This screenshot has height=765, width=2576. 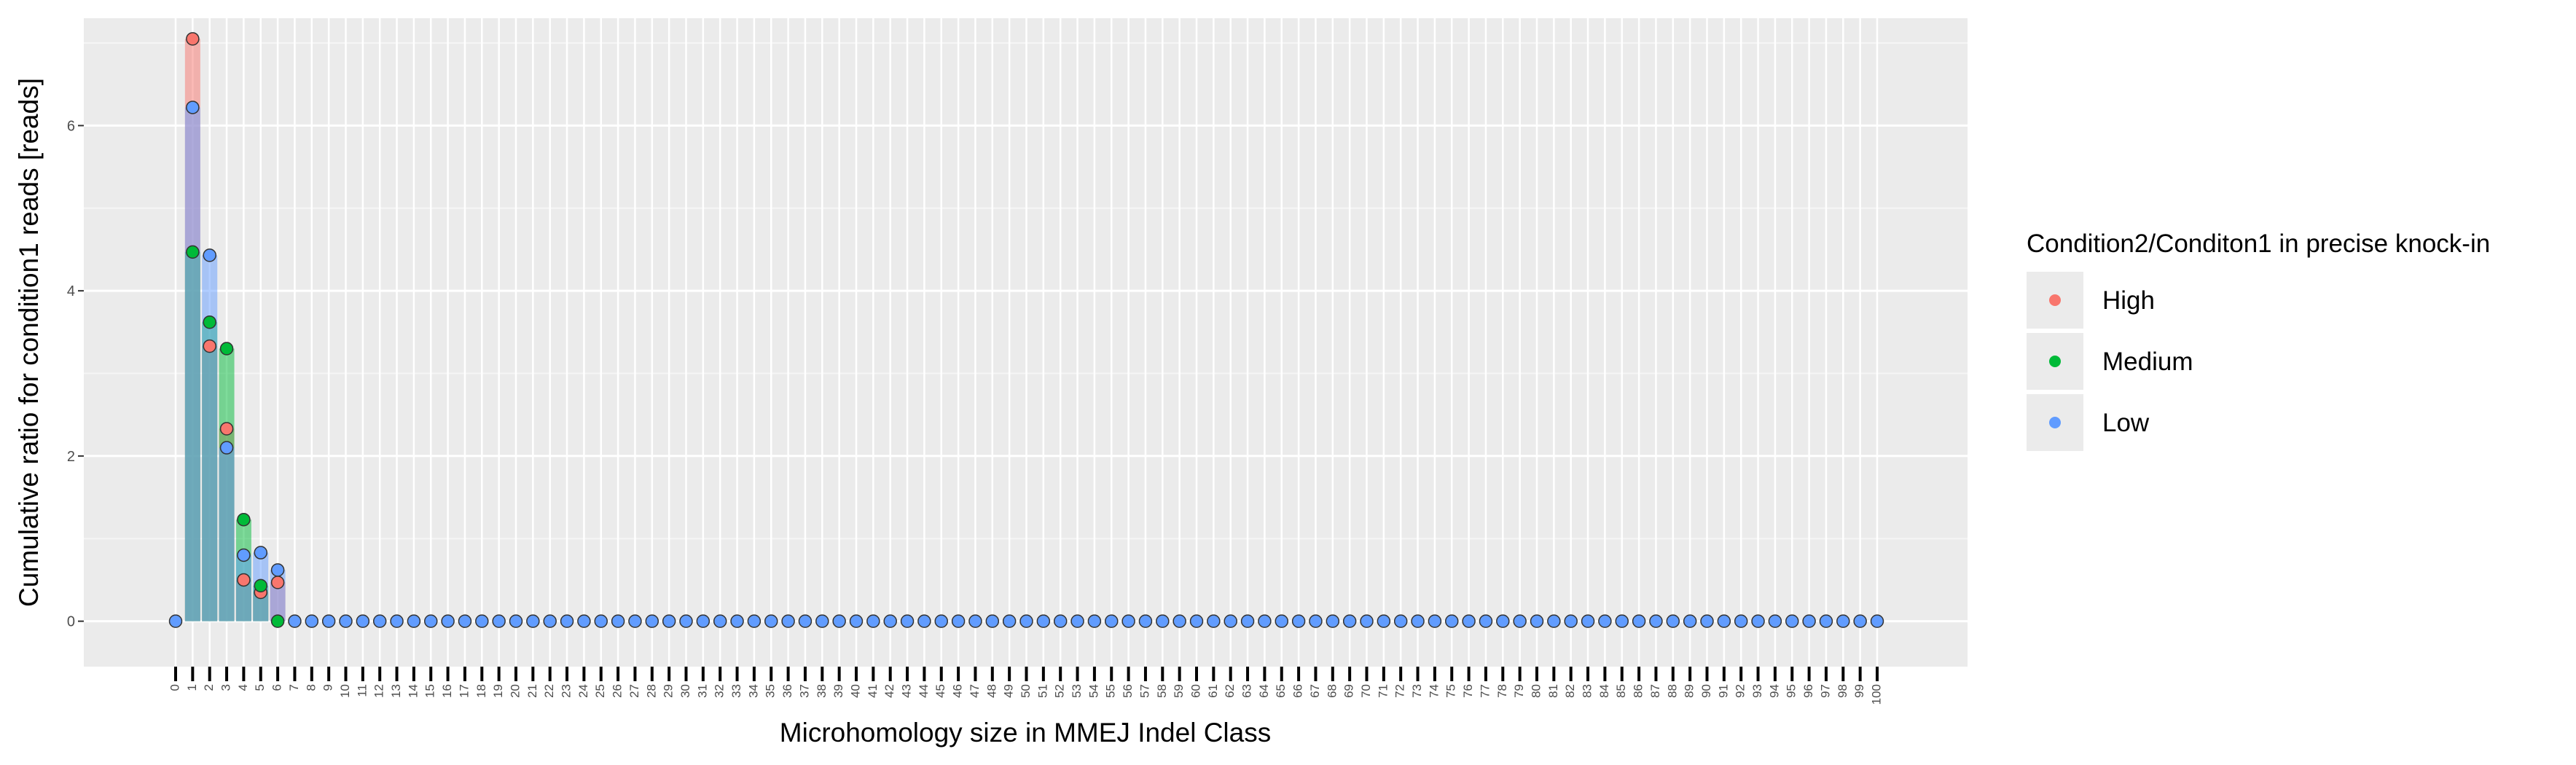 What do you see at coordinates (277, 687) in the screenshot?
I see `x-tick-label: 6` at bounding box center [277, 687].